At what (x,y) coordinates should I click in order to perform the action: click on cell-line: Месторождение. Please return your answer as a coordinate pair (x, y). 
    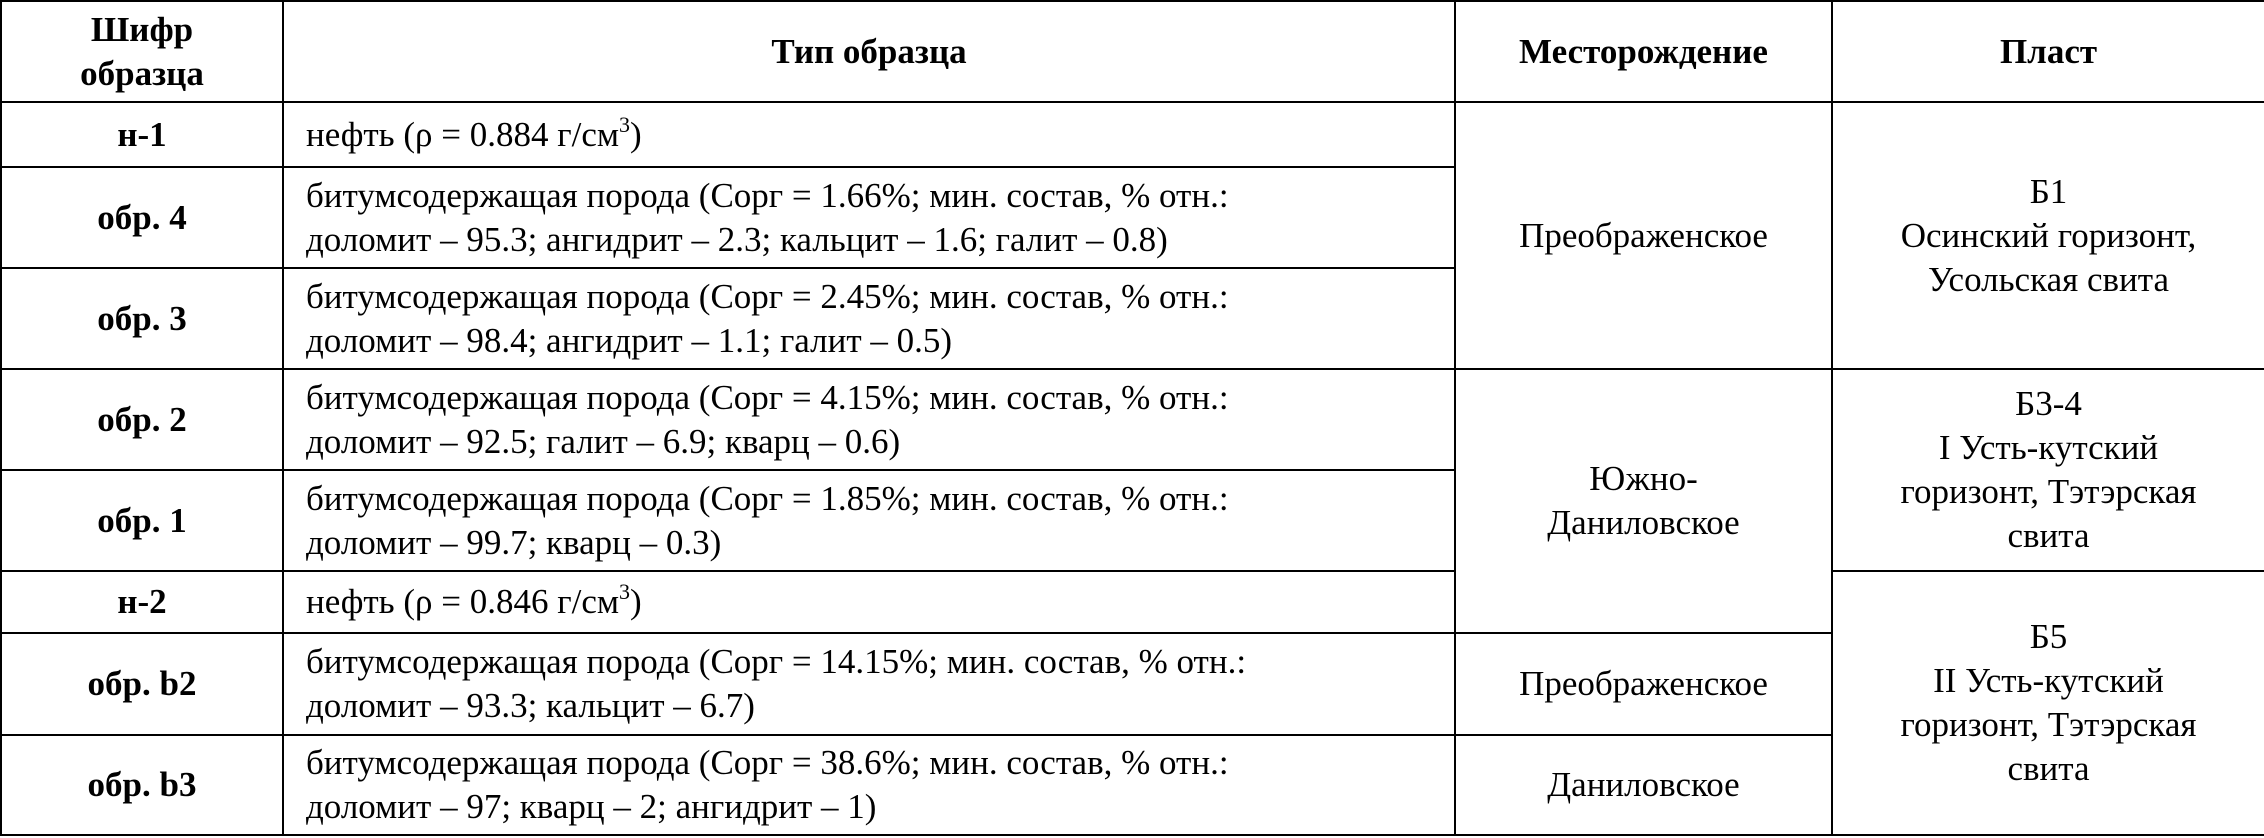
    Looking at the image, I should click on (1643, 51).